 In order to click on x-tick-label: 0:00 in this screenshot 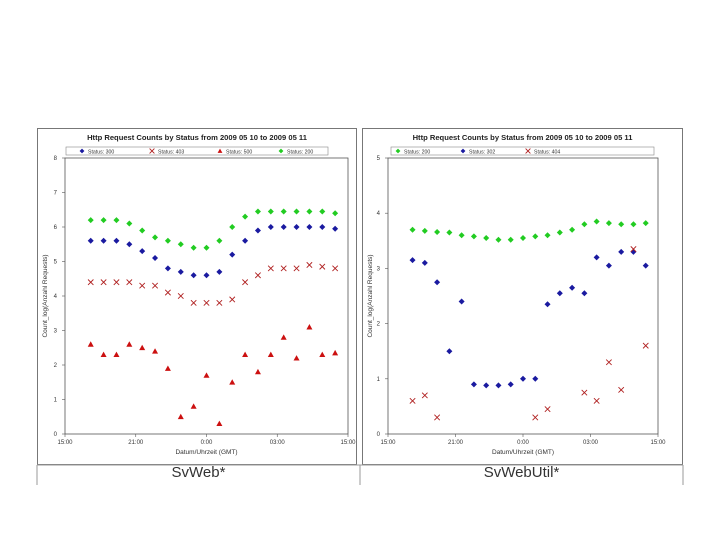, I will do `click(207, 443)`.